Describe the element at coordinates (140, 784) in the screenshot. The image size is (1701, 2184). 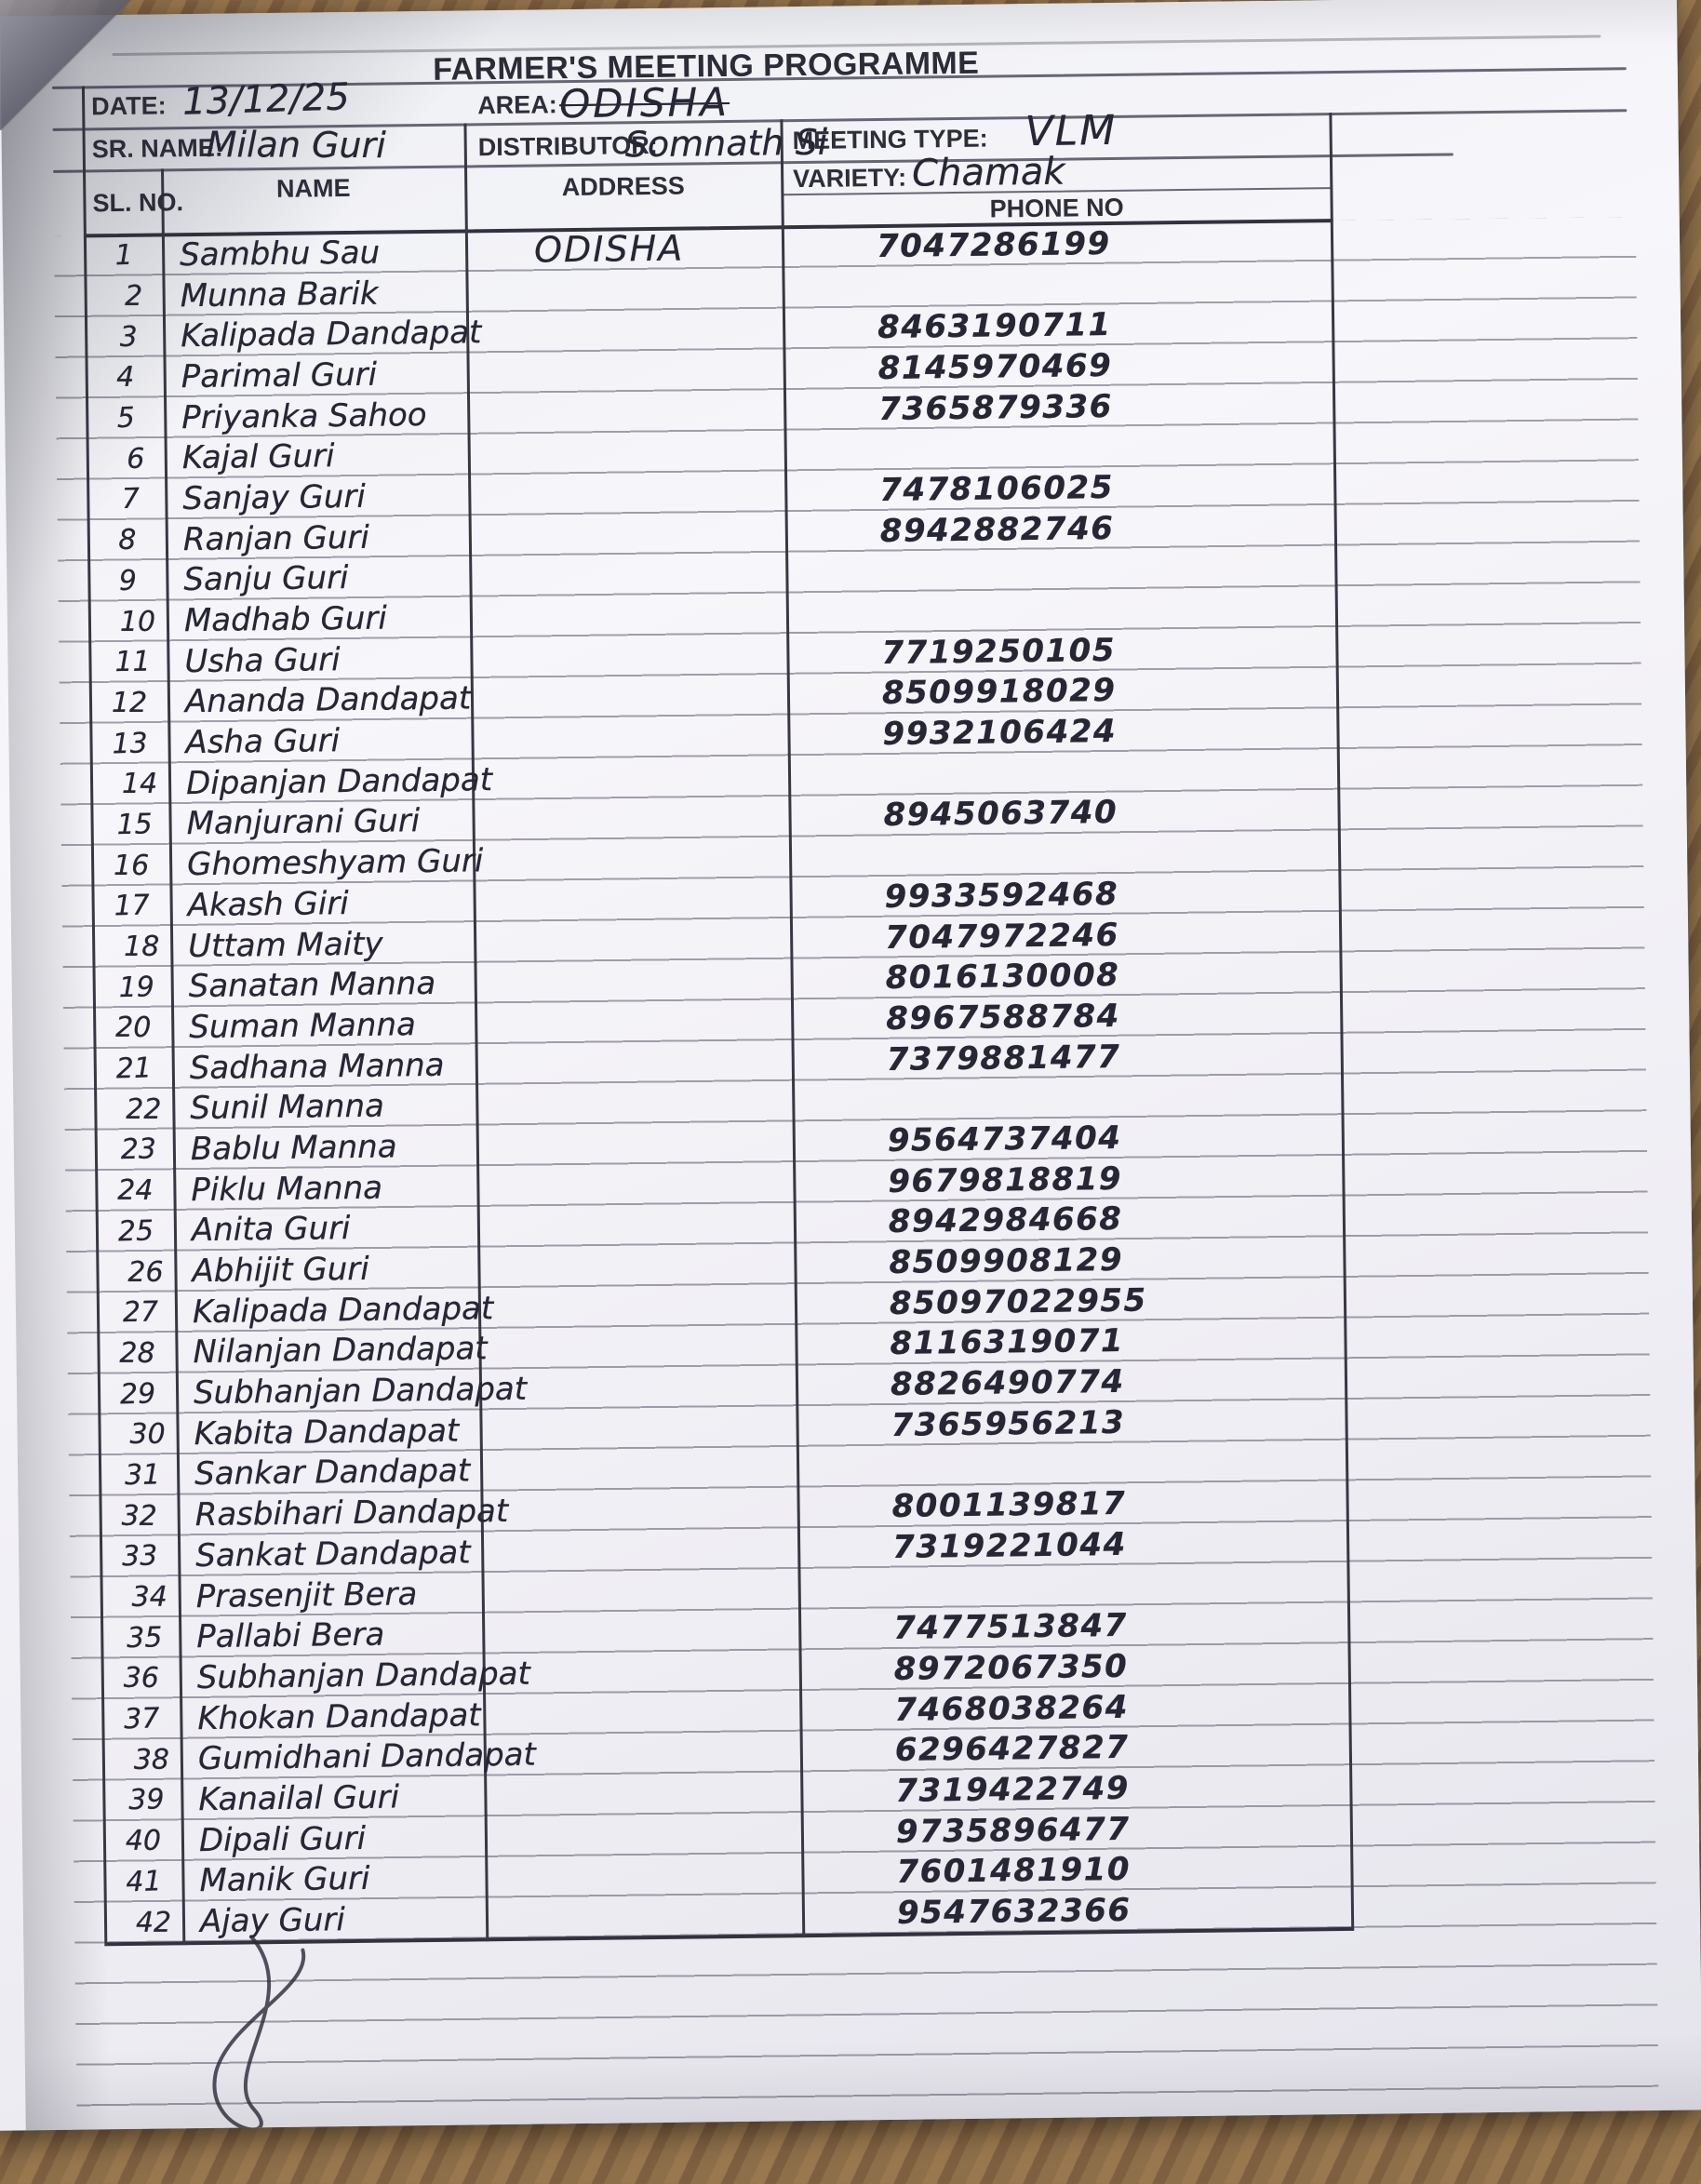
I see `sl-cell: 14` at that location.